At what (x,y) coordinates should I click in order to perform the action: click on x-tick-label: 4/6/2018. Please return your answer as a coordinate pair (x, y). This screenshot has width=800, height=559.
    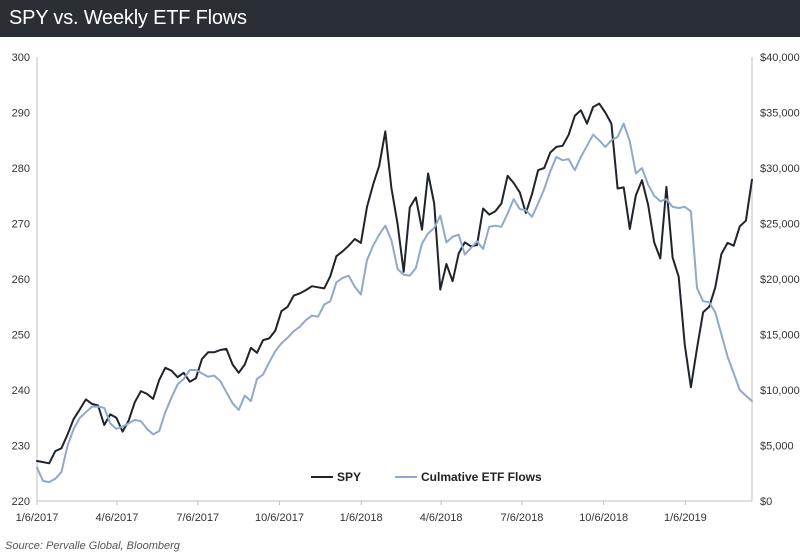
    Looking at the image, I should click on (441, 518).